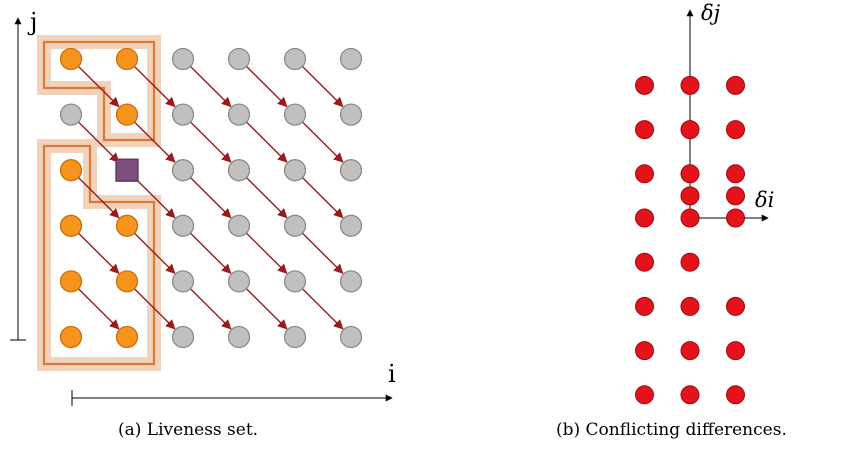 Image resolution: width=856 pixels, height=452 pixels. I want to click on caption-a: (a) Liveness set., so click(188, 430).